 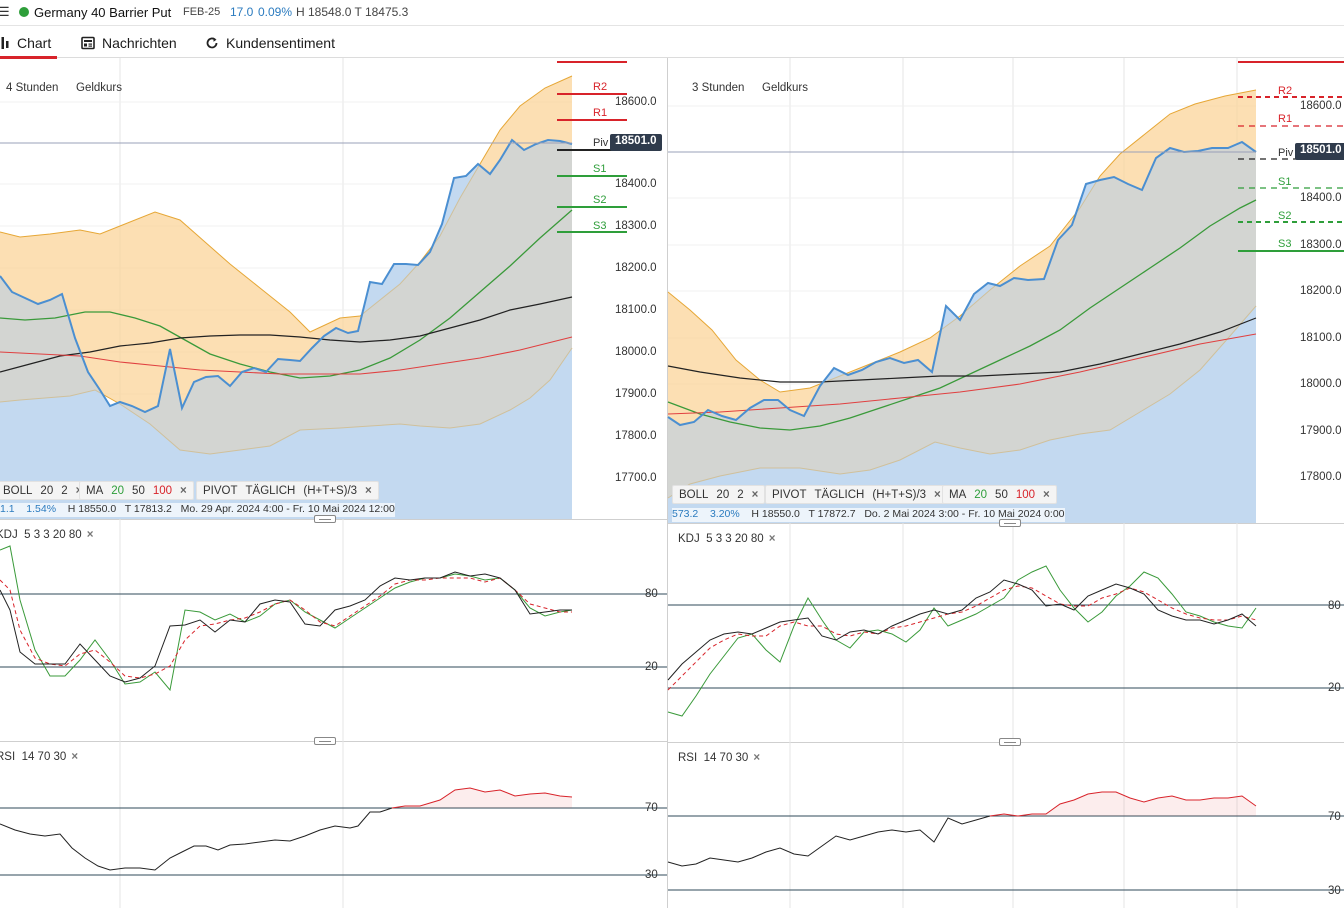 What do you see at coordinates (718, 88) in the screenshot?
I see `right-timeframe: 3 Stunden` at bounding box center [718, 88].